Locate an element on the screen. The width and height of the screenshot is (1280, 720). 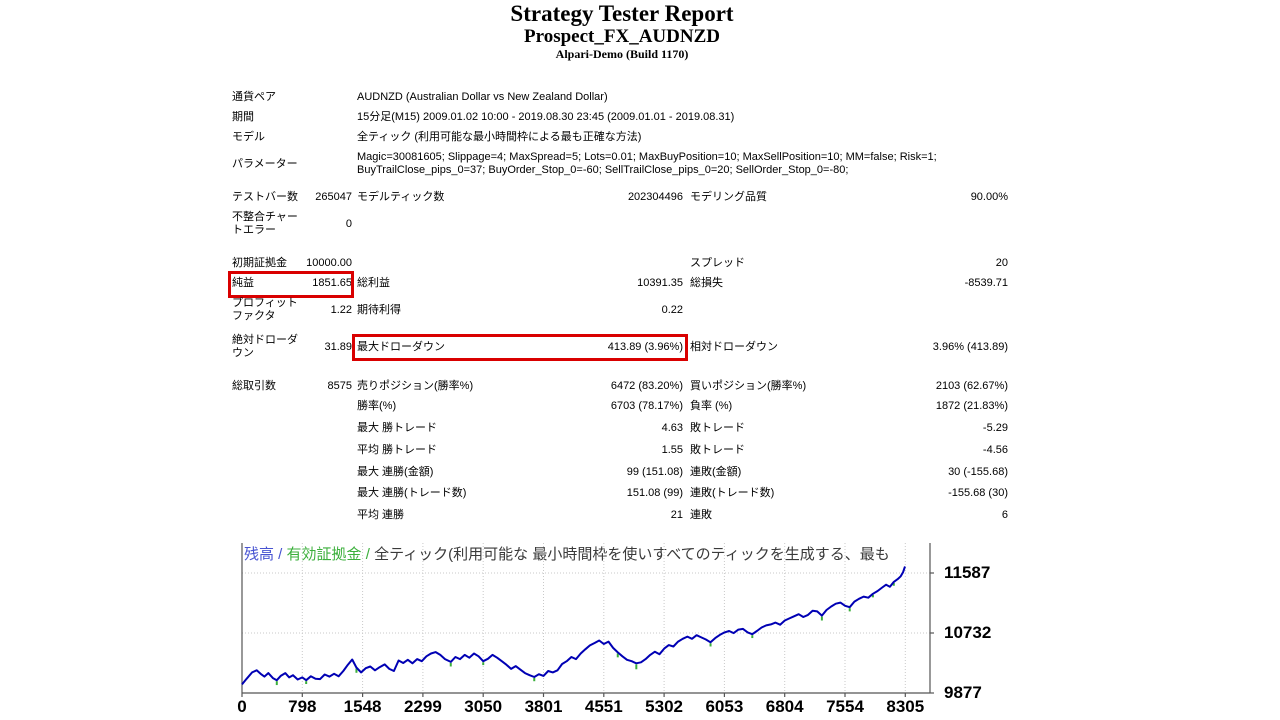
legend-balance-label: 残高 is located at coordinates (259, 554).